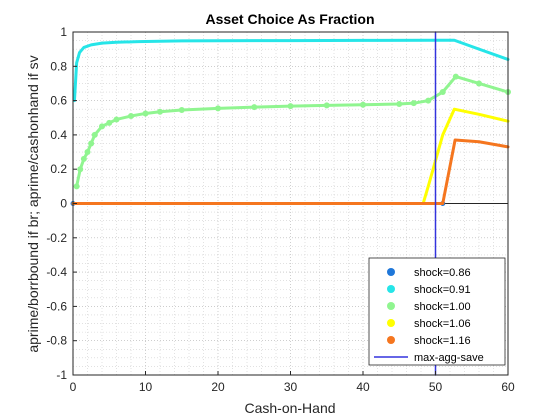  Describe the element at coordinates (56, 306) in the screenshot. I see `y-tick-label: -0.6` at that location.